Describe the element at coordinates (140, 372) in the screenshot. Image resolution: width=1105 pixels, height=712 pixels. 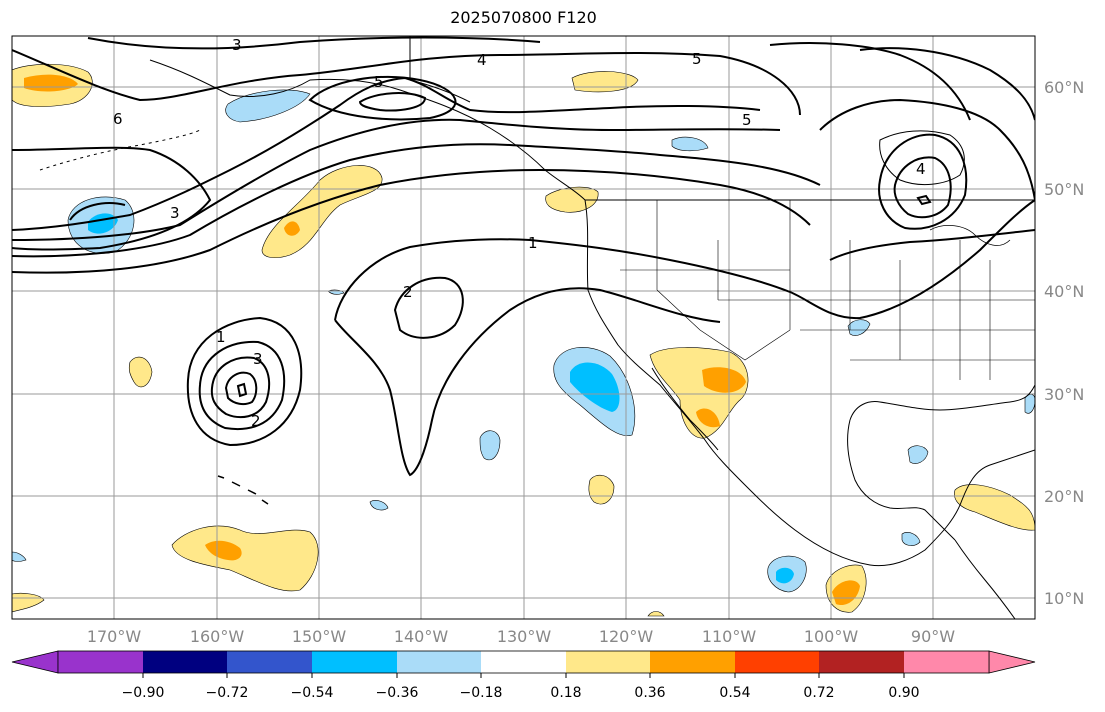
I see `anomaly-positive-hawaii-n` at that location.